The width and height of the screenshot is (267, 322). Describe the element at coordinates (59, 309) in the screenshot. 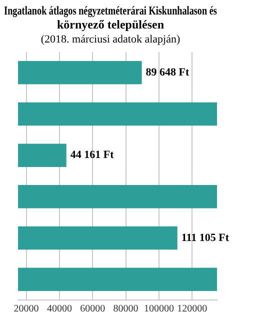

I see `x-tick-label: 40000` at that location.